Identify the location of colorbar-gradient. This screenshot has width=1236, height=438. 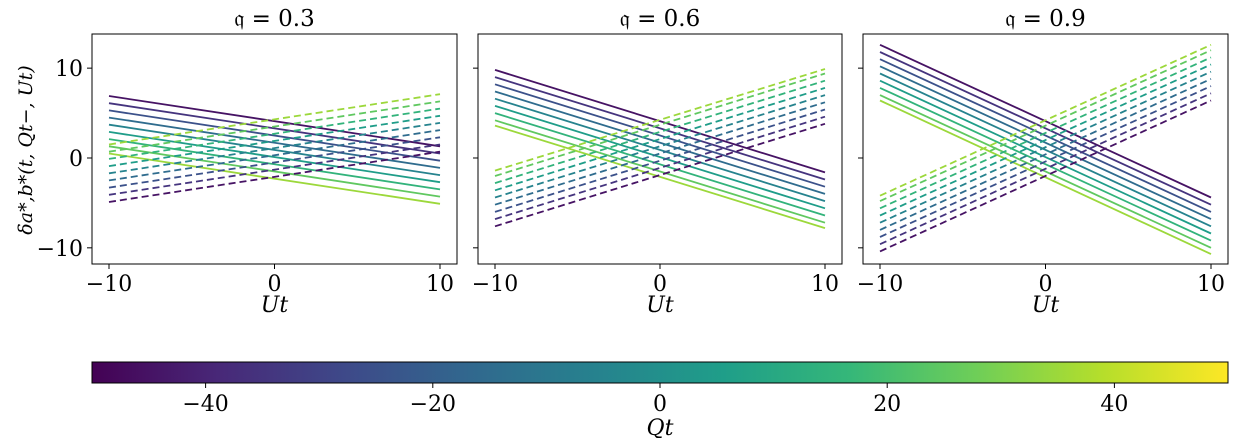
(660, 372).